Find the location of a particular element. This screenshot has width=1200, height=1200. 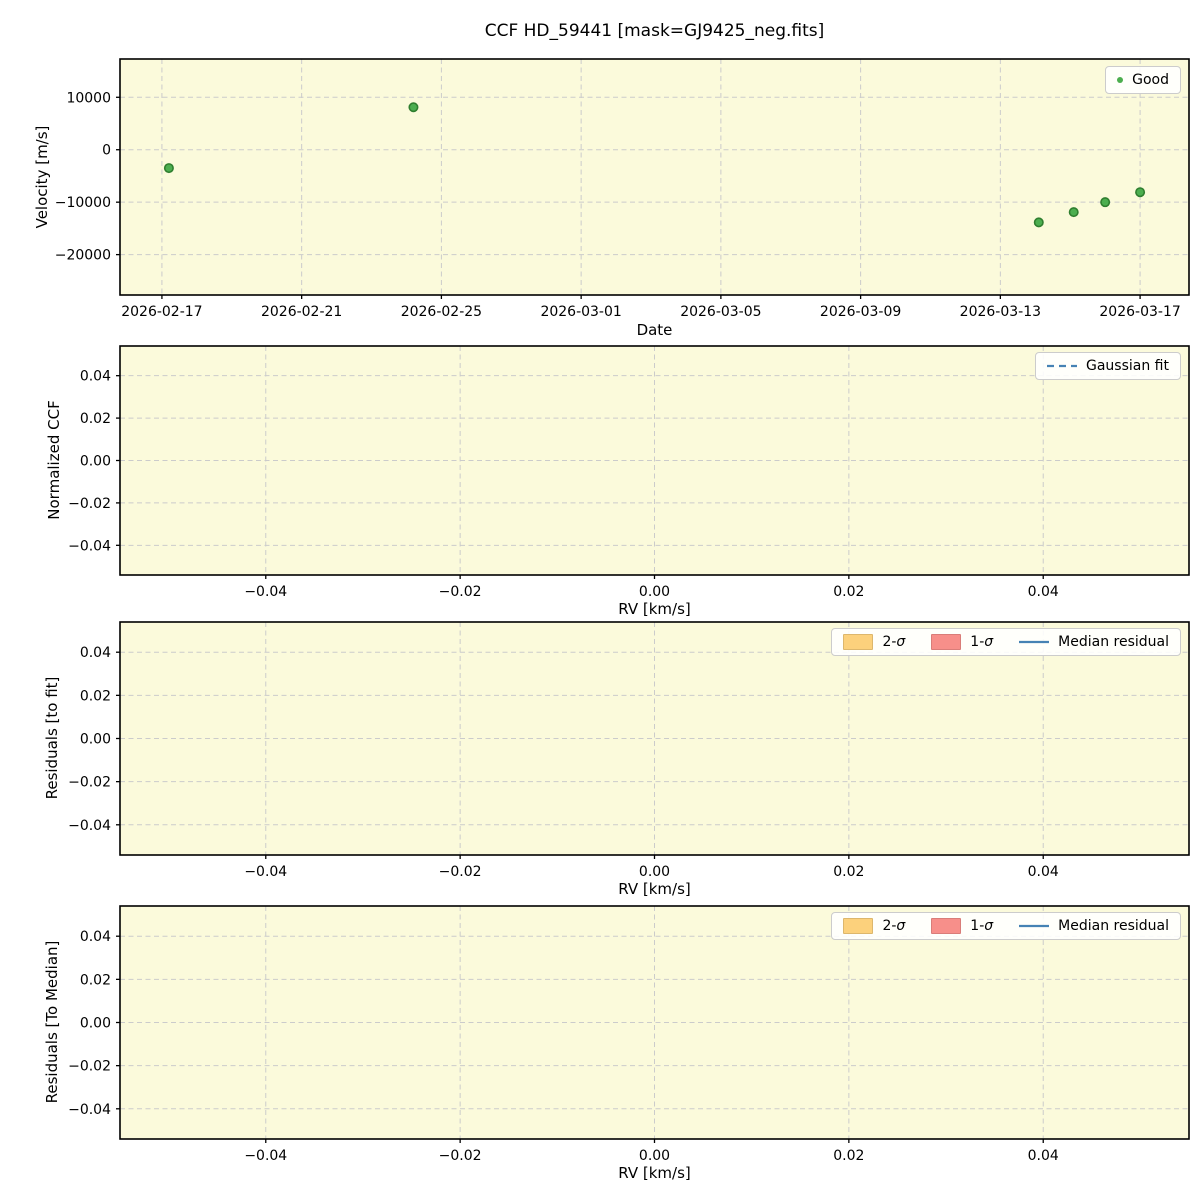

x-tick-label: 2026-03-09 is located at coordinates (860, 312).